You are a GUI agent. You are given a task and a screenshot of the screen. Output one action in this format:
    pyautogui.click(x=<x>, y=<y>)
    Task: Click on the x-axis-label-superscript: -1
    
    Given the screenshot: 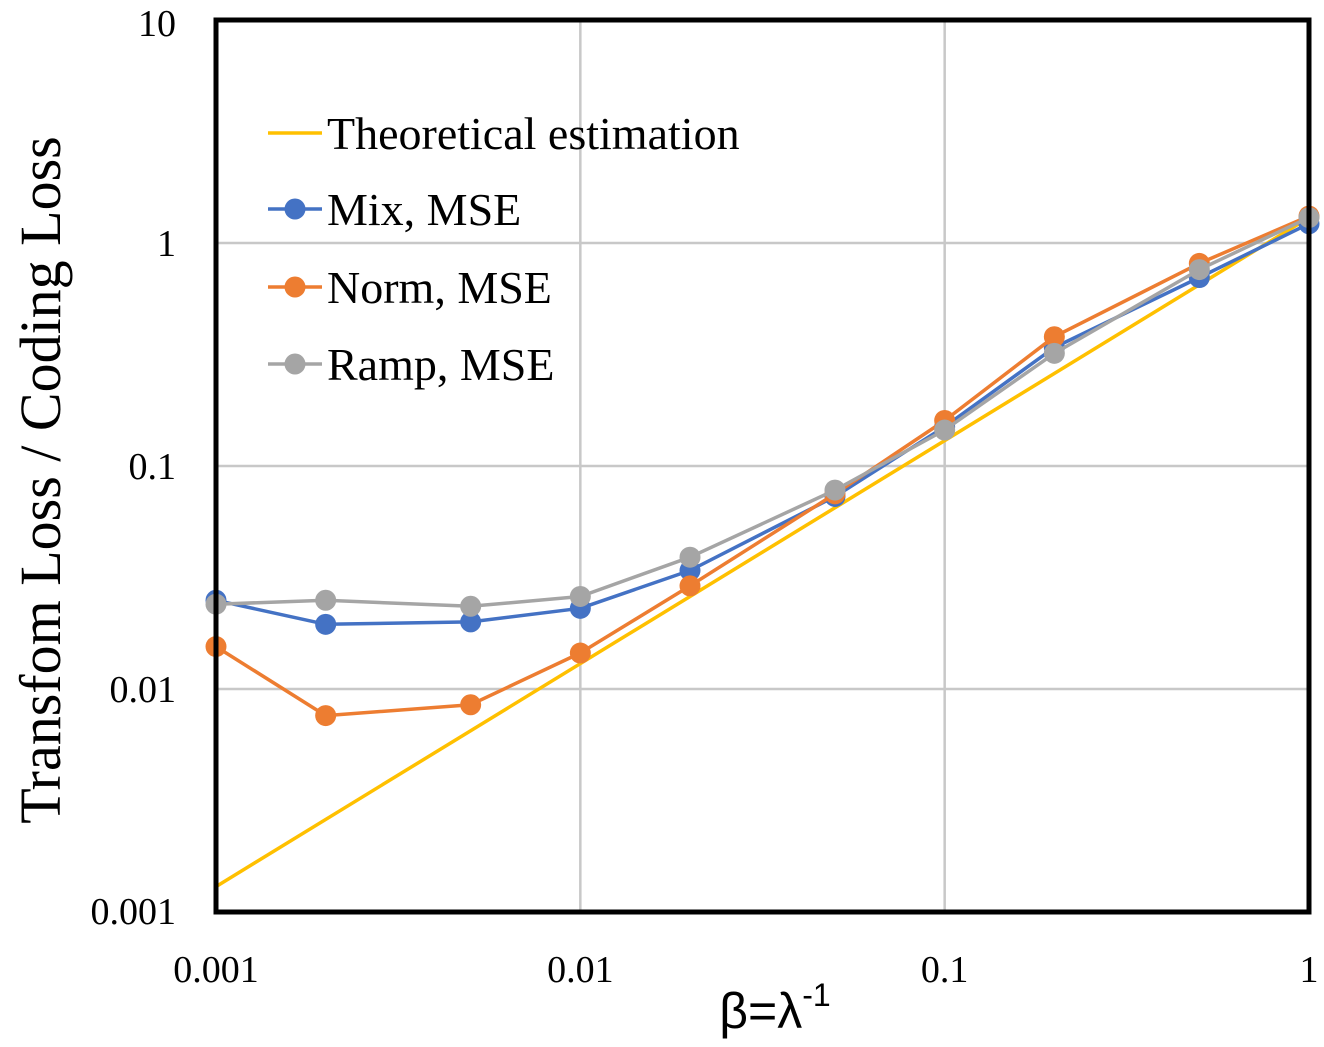 What is the action you would take?
    pyautogui.click(x=816, y=995)
    